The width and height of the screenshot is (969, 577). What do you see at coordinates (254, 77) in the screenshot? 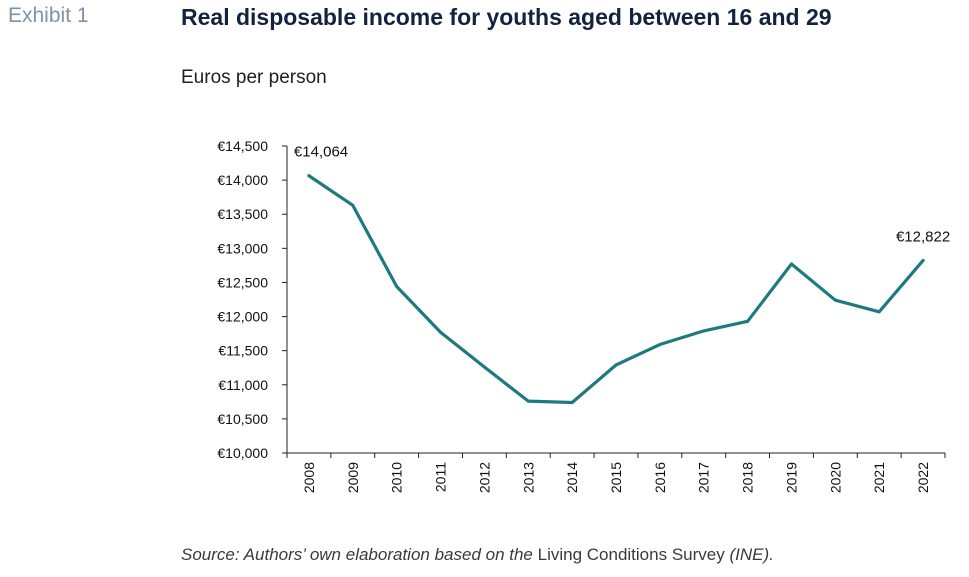
I see `chart-subtitle: Euros per person` at bounding box center [254, 77].